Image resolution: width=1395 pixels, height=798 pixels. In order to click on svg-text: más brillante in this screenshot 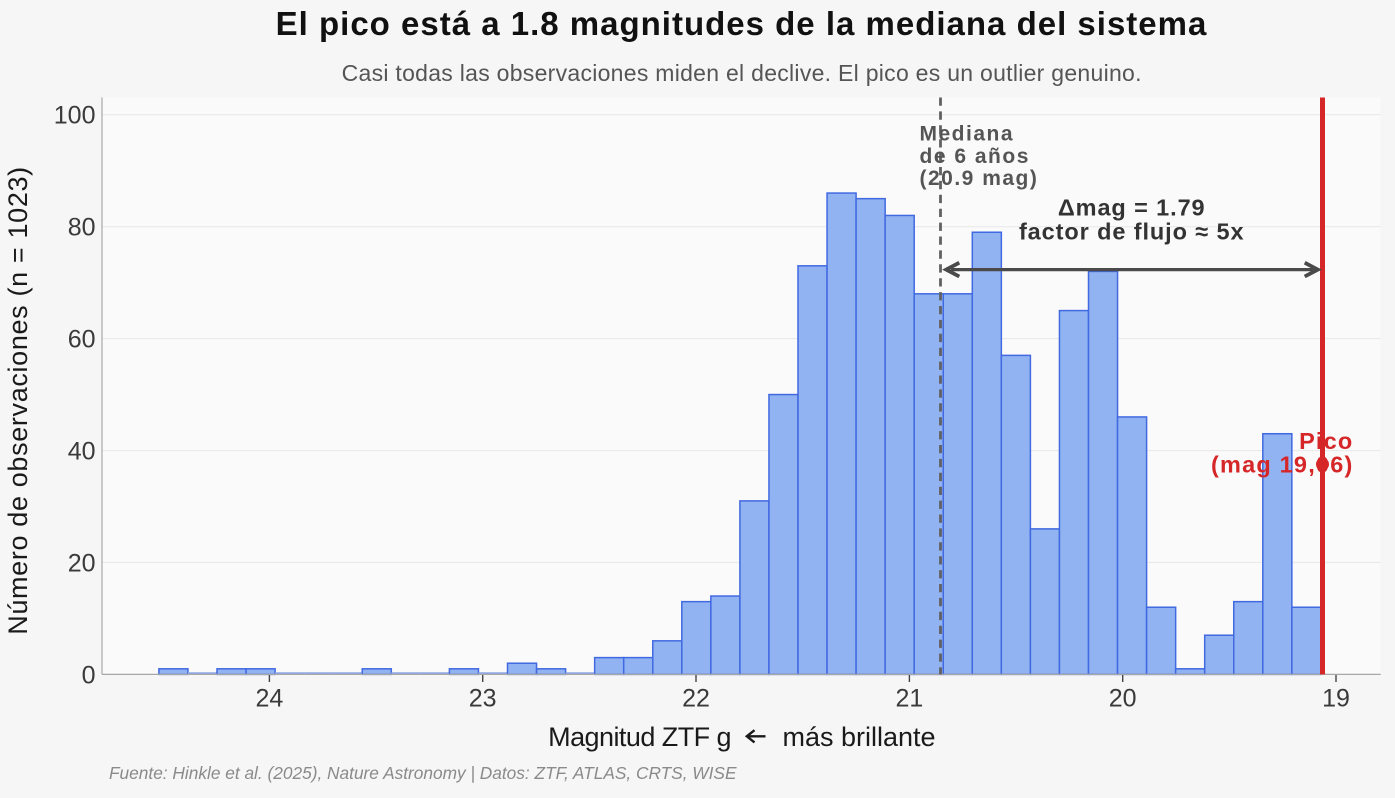, I will do `click(859, 737)`.